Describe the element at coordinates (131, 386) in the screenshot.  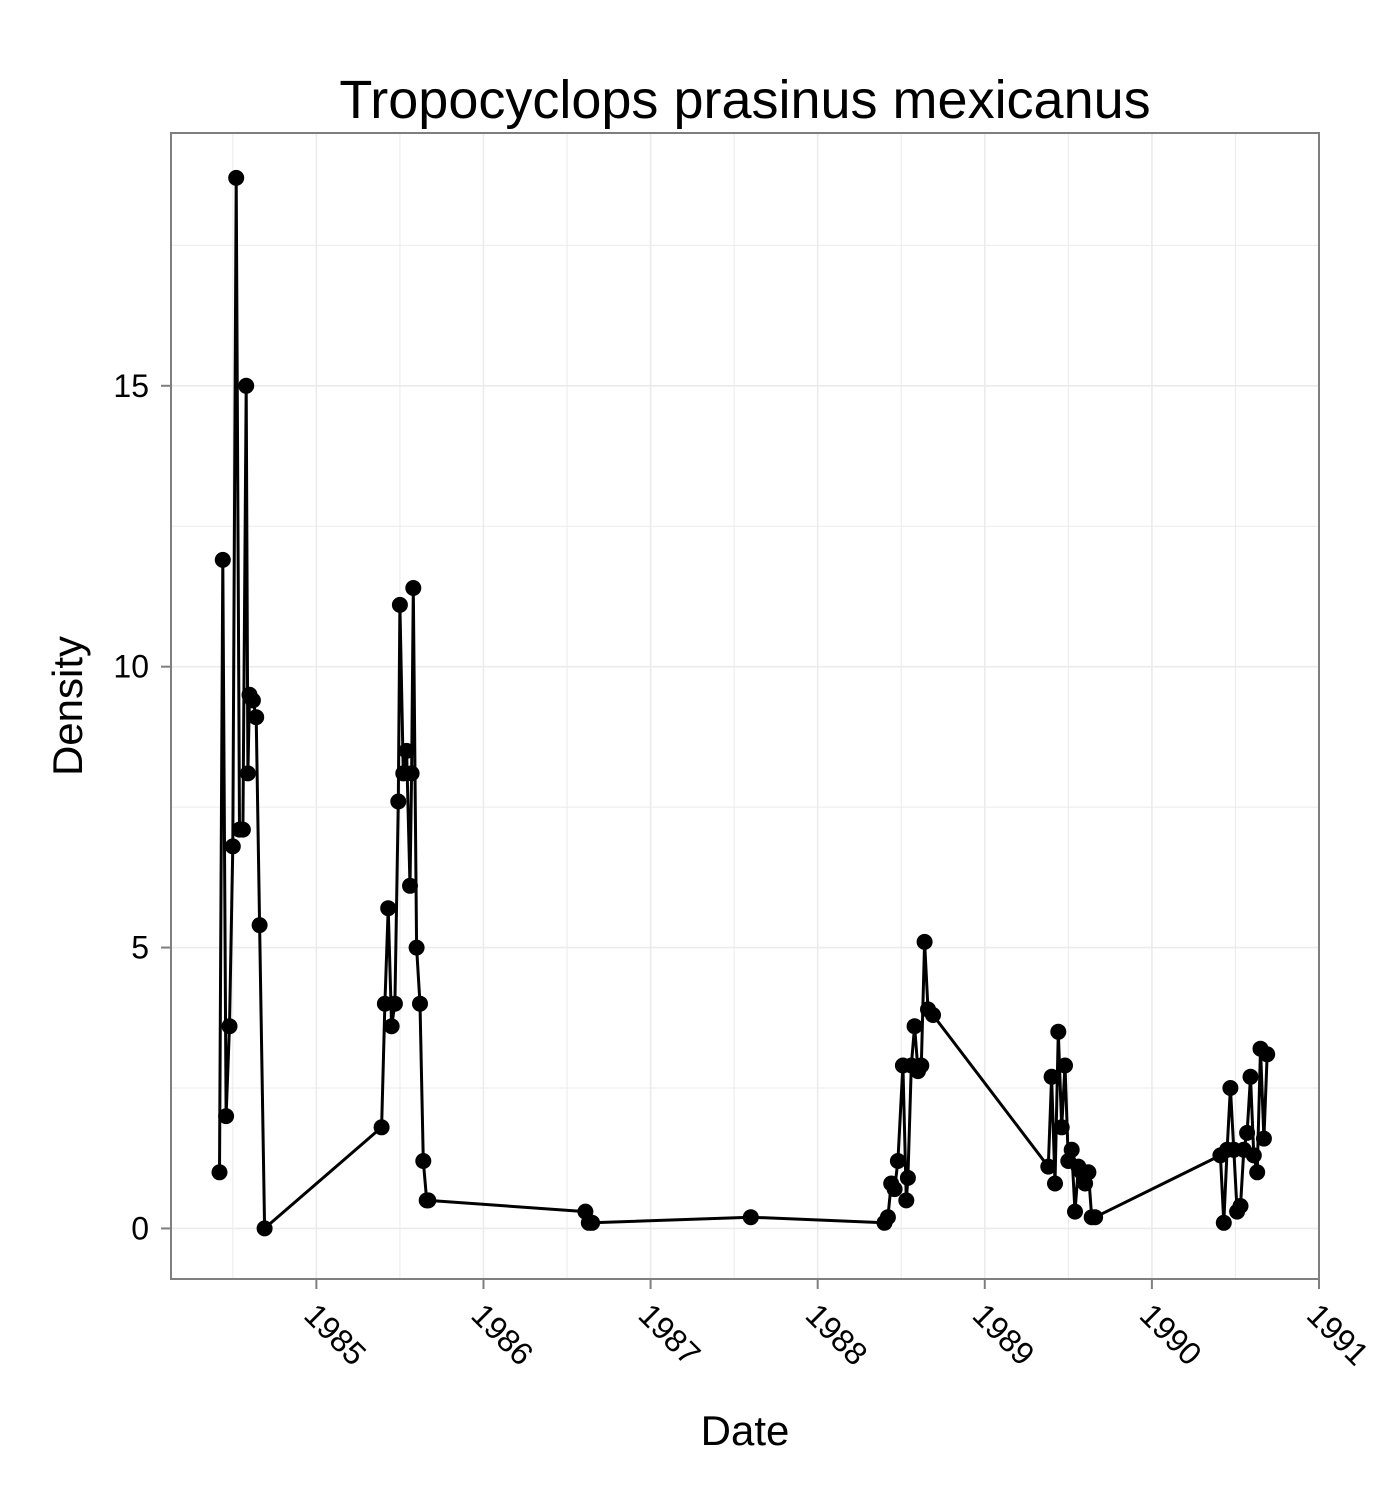
I see `y-tick-label: 15` at that location.